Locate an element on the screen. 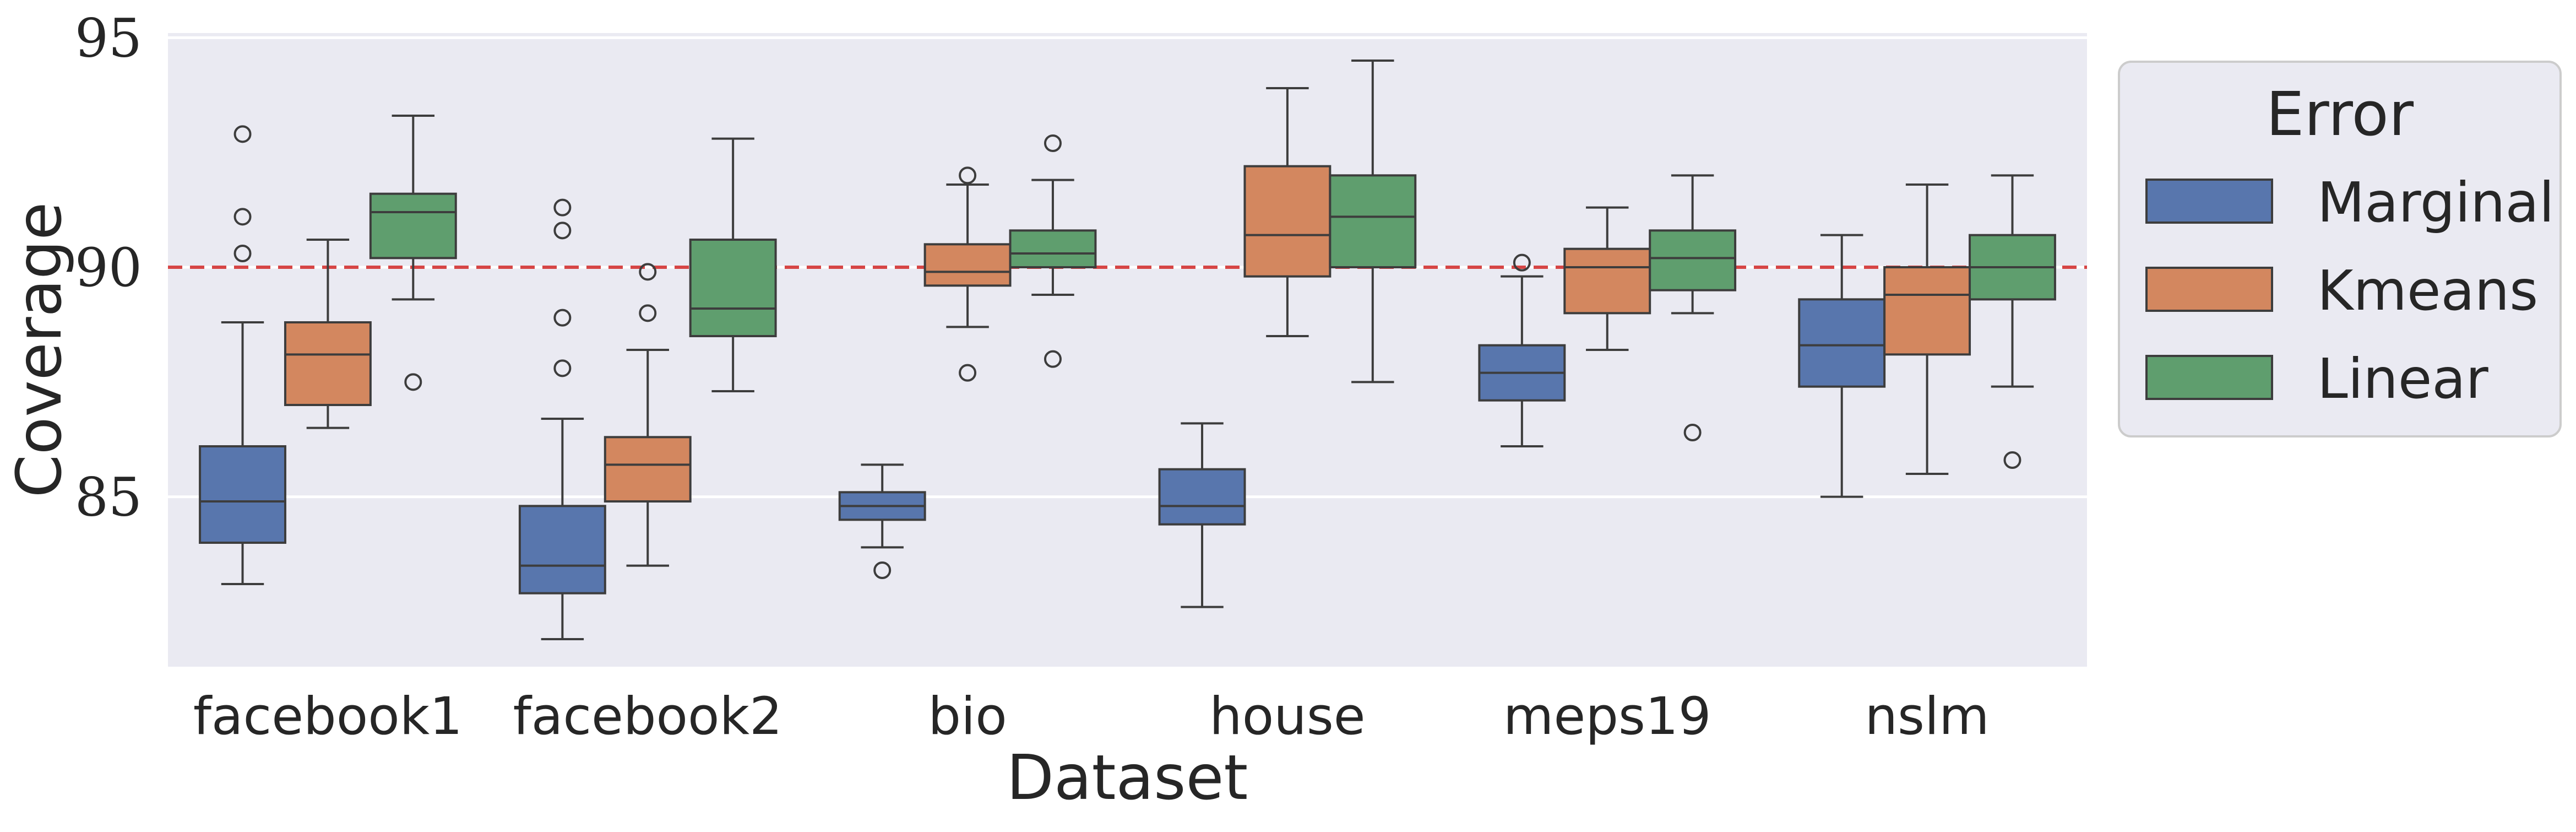 The height and width of the screenshot is (832, 2576). box-group-marginal-nslm is located at coordinates (1842, 366).